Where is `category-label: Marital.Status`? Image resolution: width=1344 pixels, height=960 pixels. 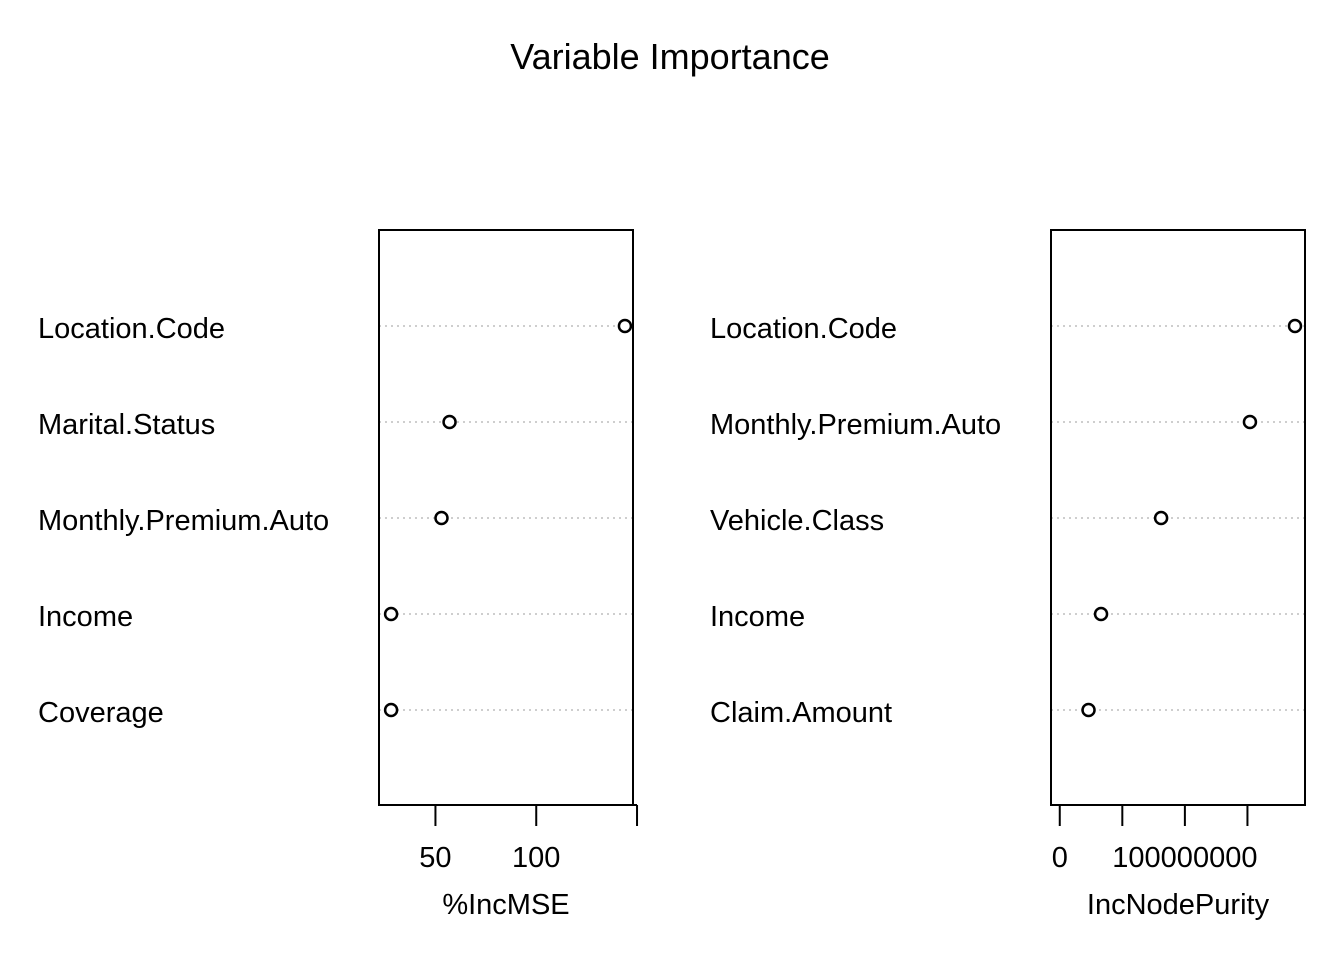 category-label: Marital.Status is located at coordinates (126, 425).